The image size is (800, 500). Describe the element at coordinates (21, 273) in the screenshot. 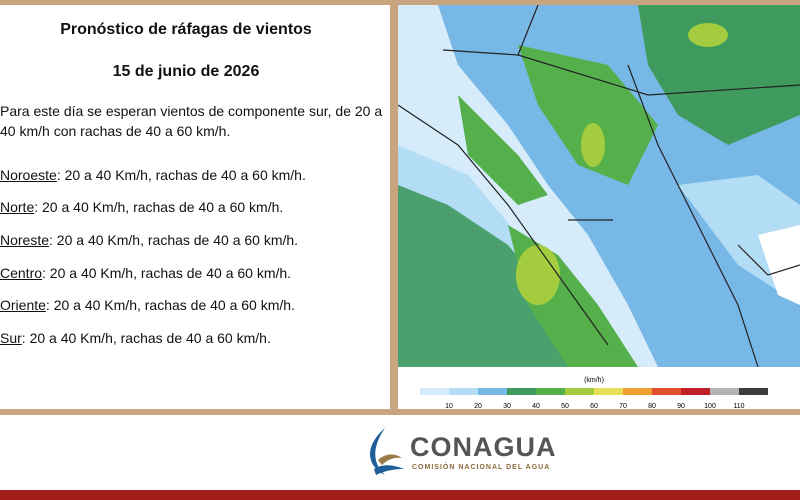

I see `region-name: Centro` at that location.